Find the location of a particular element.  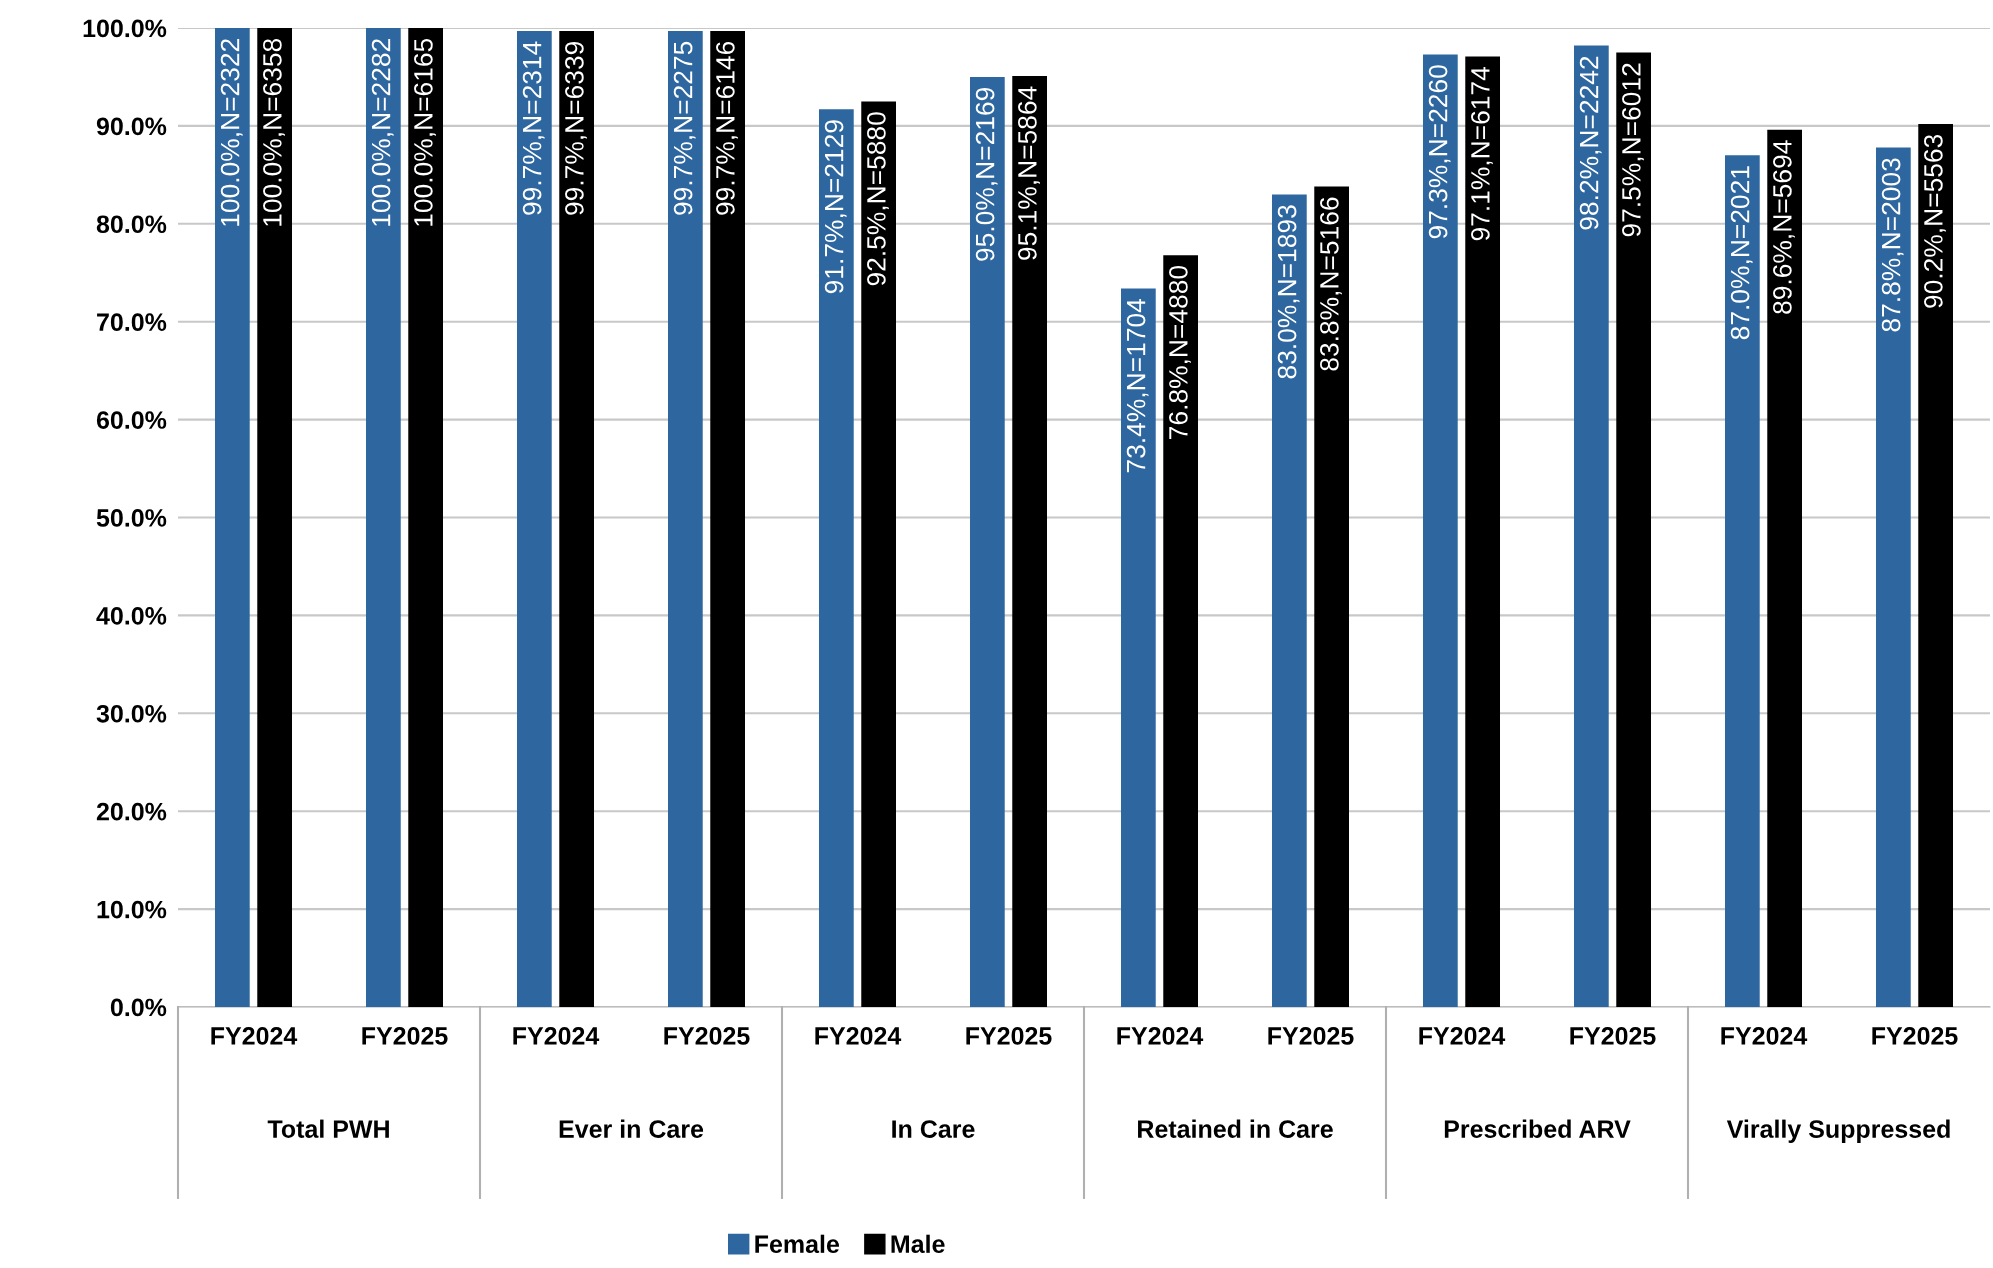

data-label: 83.8%,N=5166 is located at coordinates (1331, 284).